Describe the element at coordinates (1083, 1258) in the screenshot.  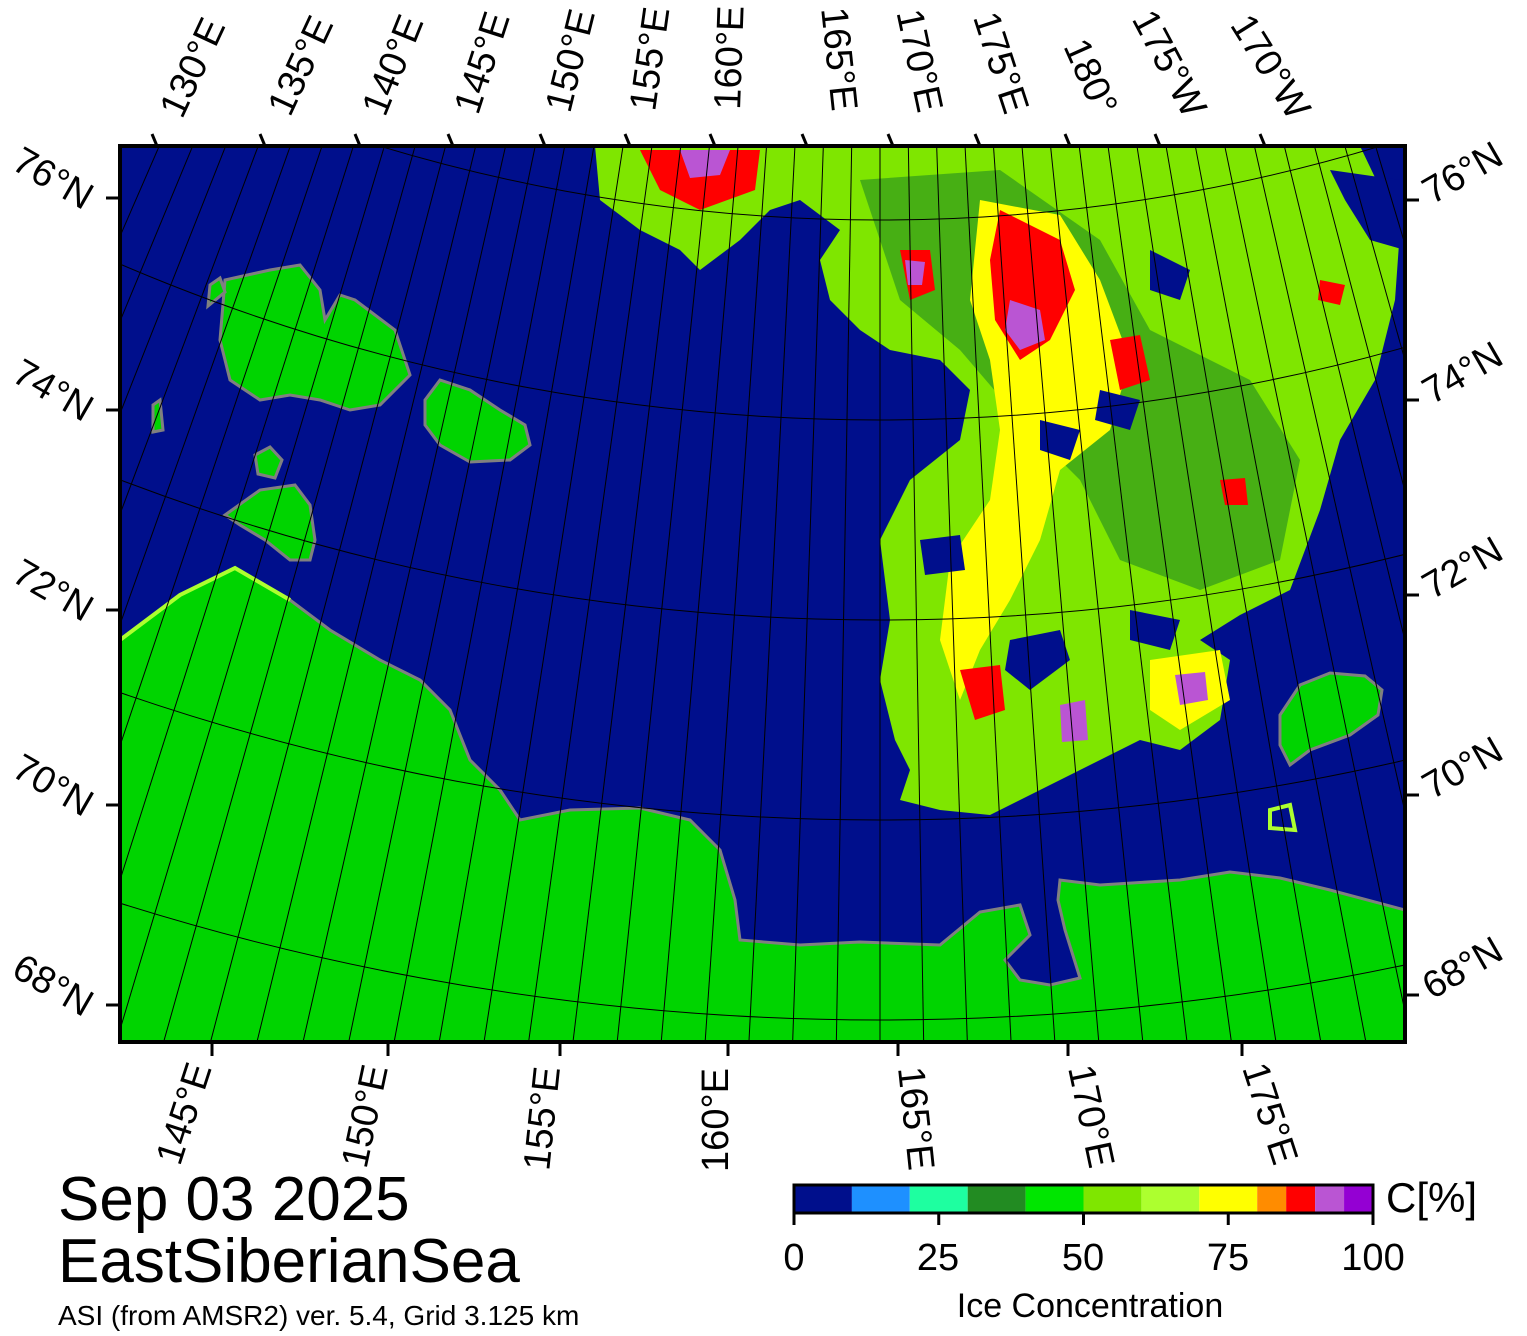
I see `colorbar-tick-50: 50` at that location.